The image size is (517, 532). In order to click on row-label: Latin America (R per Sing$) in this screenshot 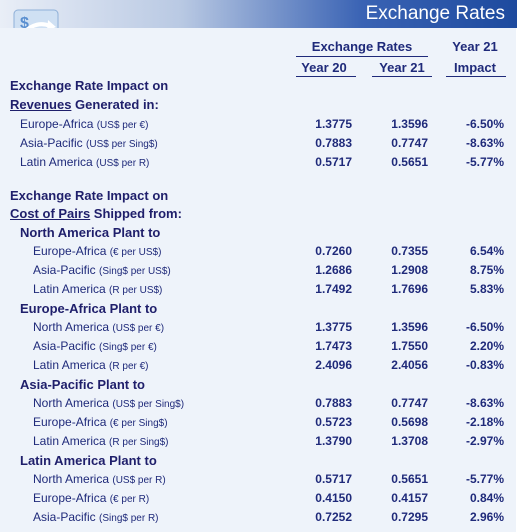, I will do `click(101, 441)`.